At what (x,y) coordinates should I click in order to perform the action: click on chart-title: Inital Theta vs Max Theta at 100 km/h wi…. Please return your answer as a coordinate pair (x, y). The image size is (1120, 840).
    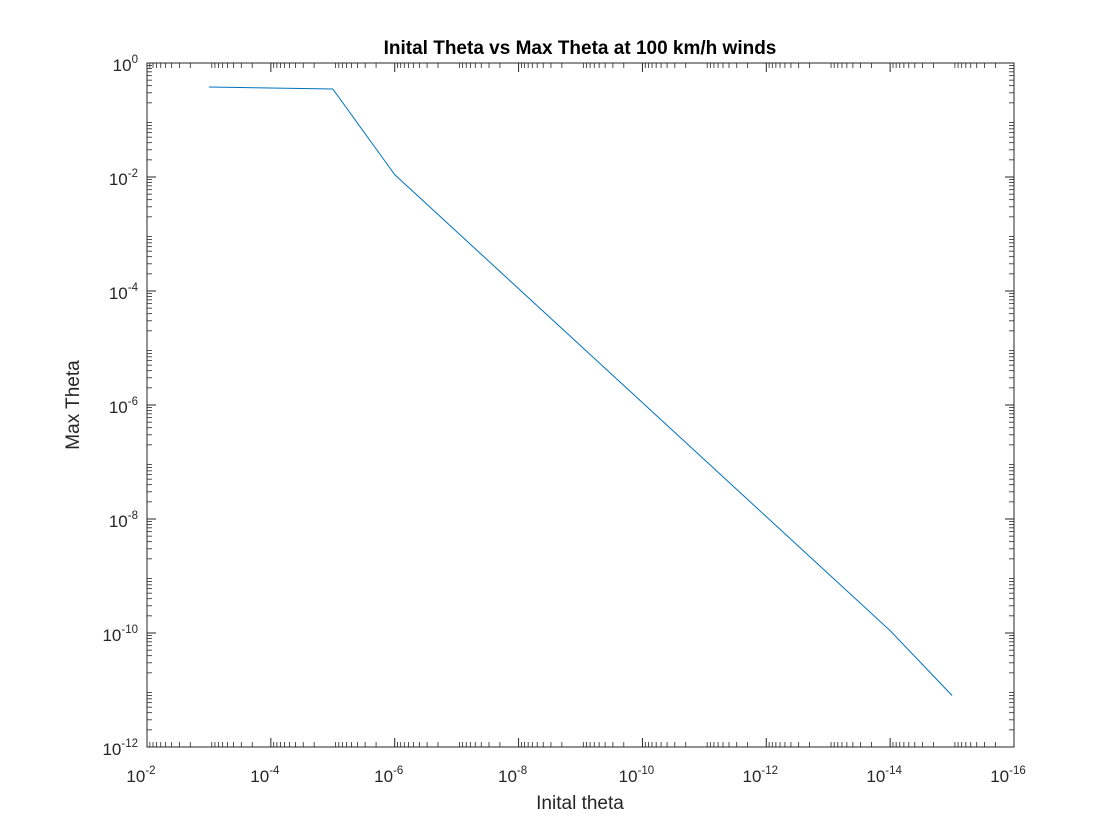
    Looking at the image, I should click on (580, 48).